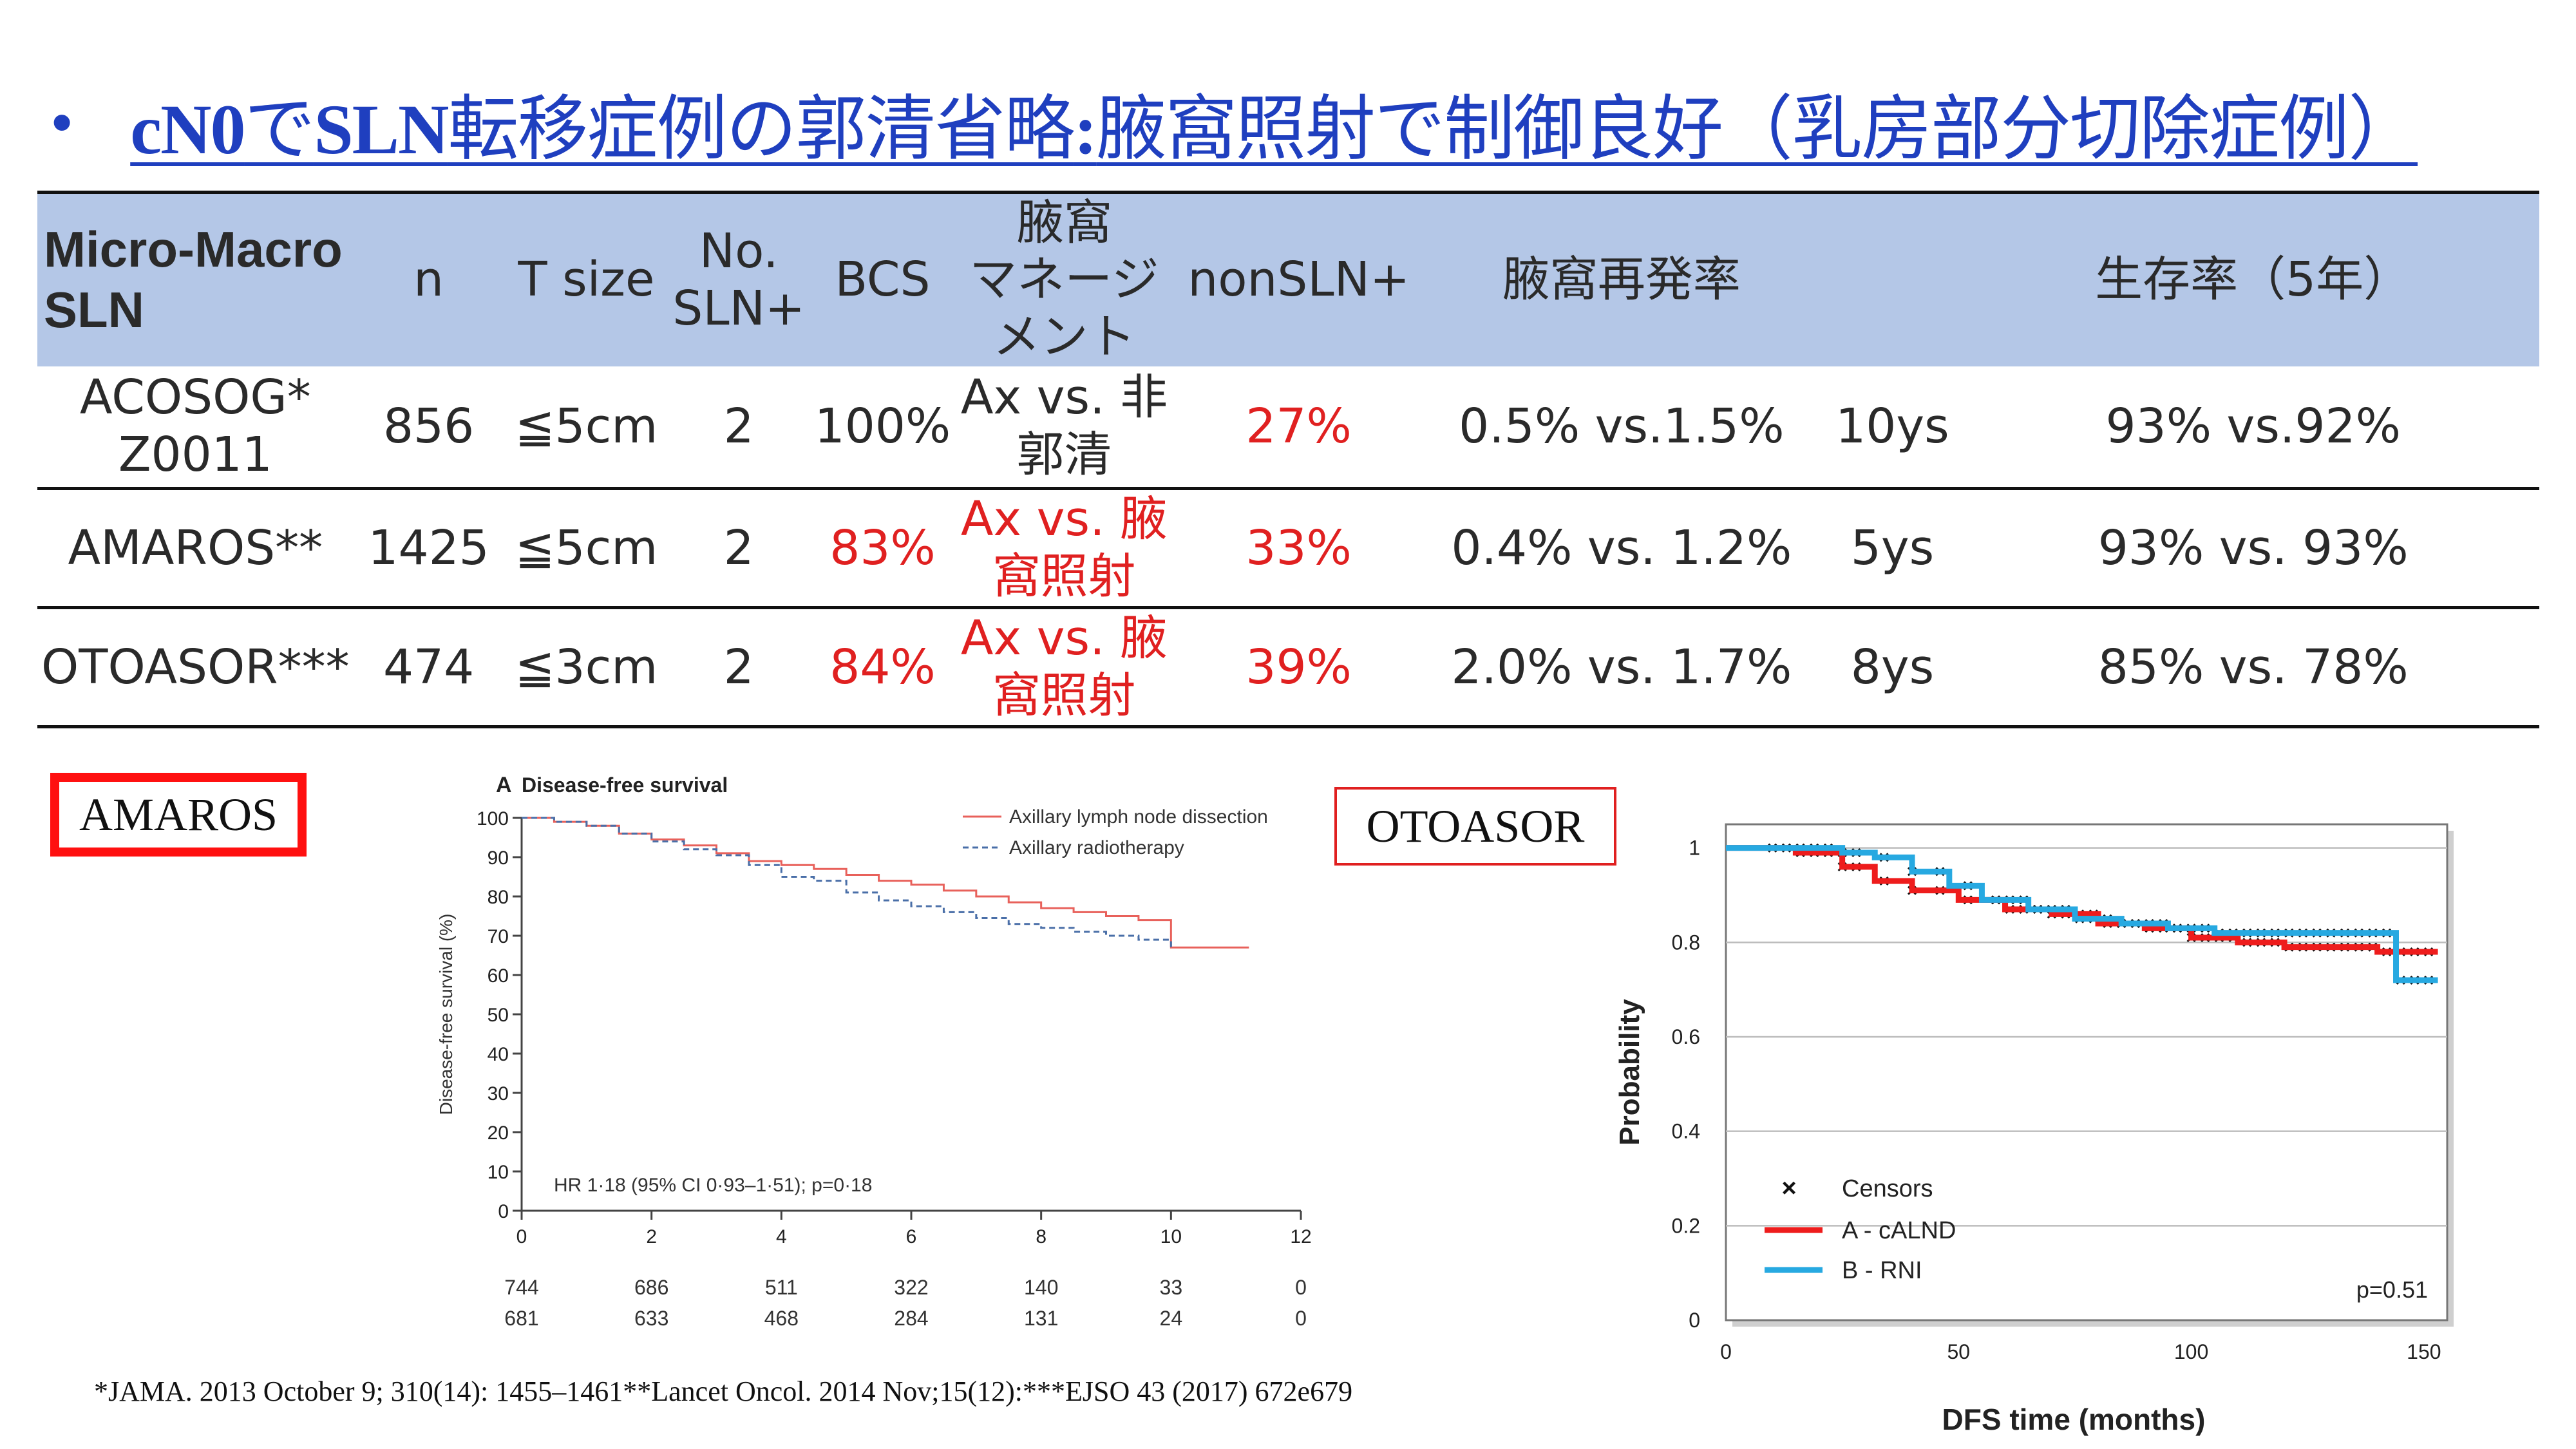 The image size is (2576, 1449). Describe the element at coordinates (503, 1211) in the screenshot. I see `chart-a-ytick-label: 0` at that location.